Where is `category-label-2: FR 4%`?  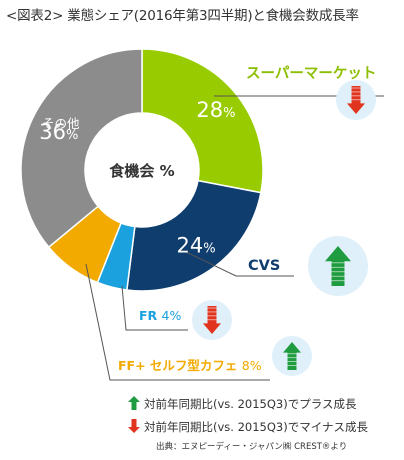 category-label-2: FR 4% is located at coordinates (160, 315).